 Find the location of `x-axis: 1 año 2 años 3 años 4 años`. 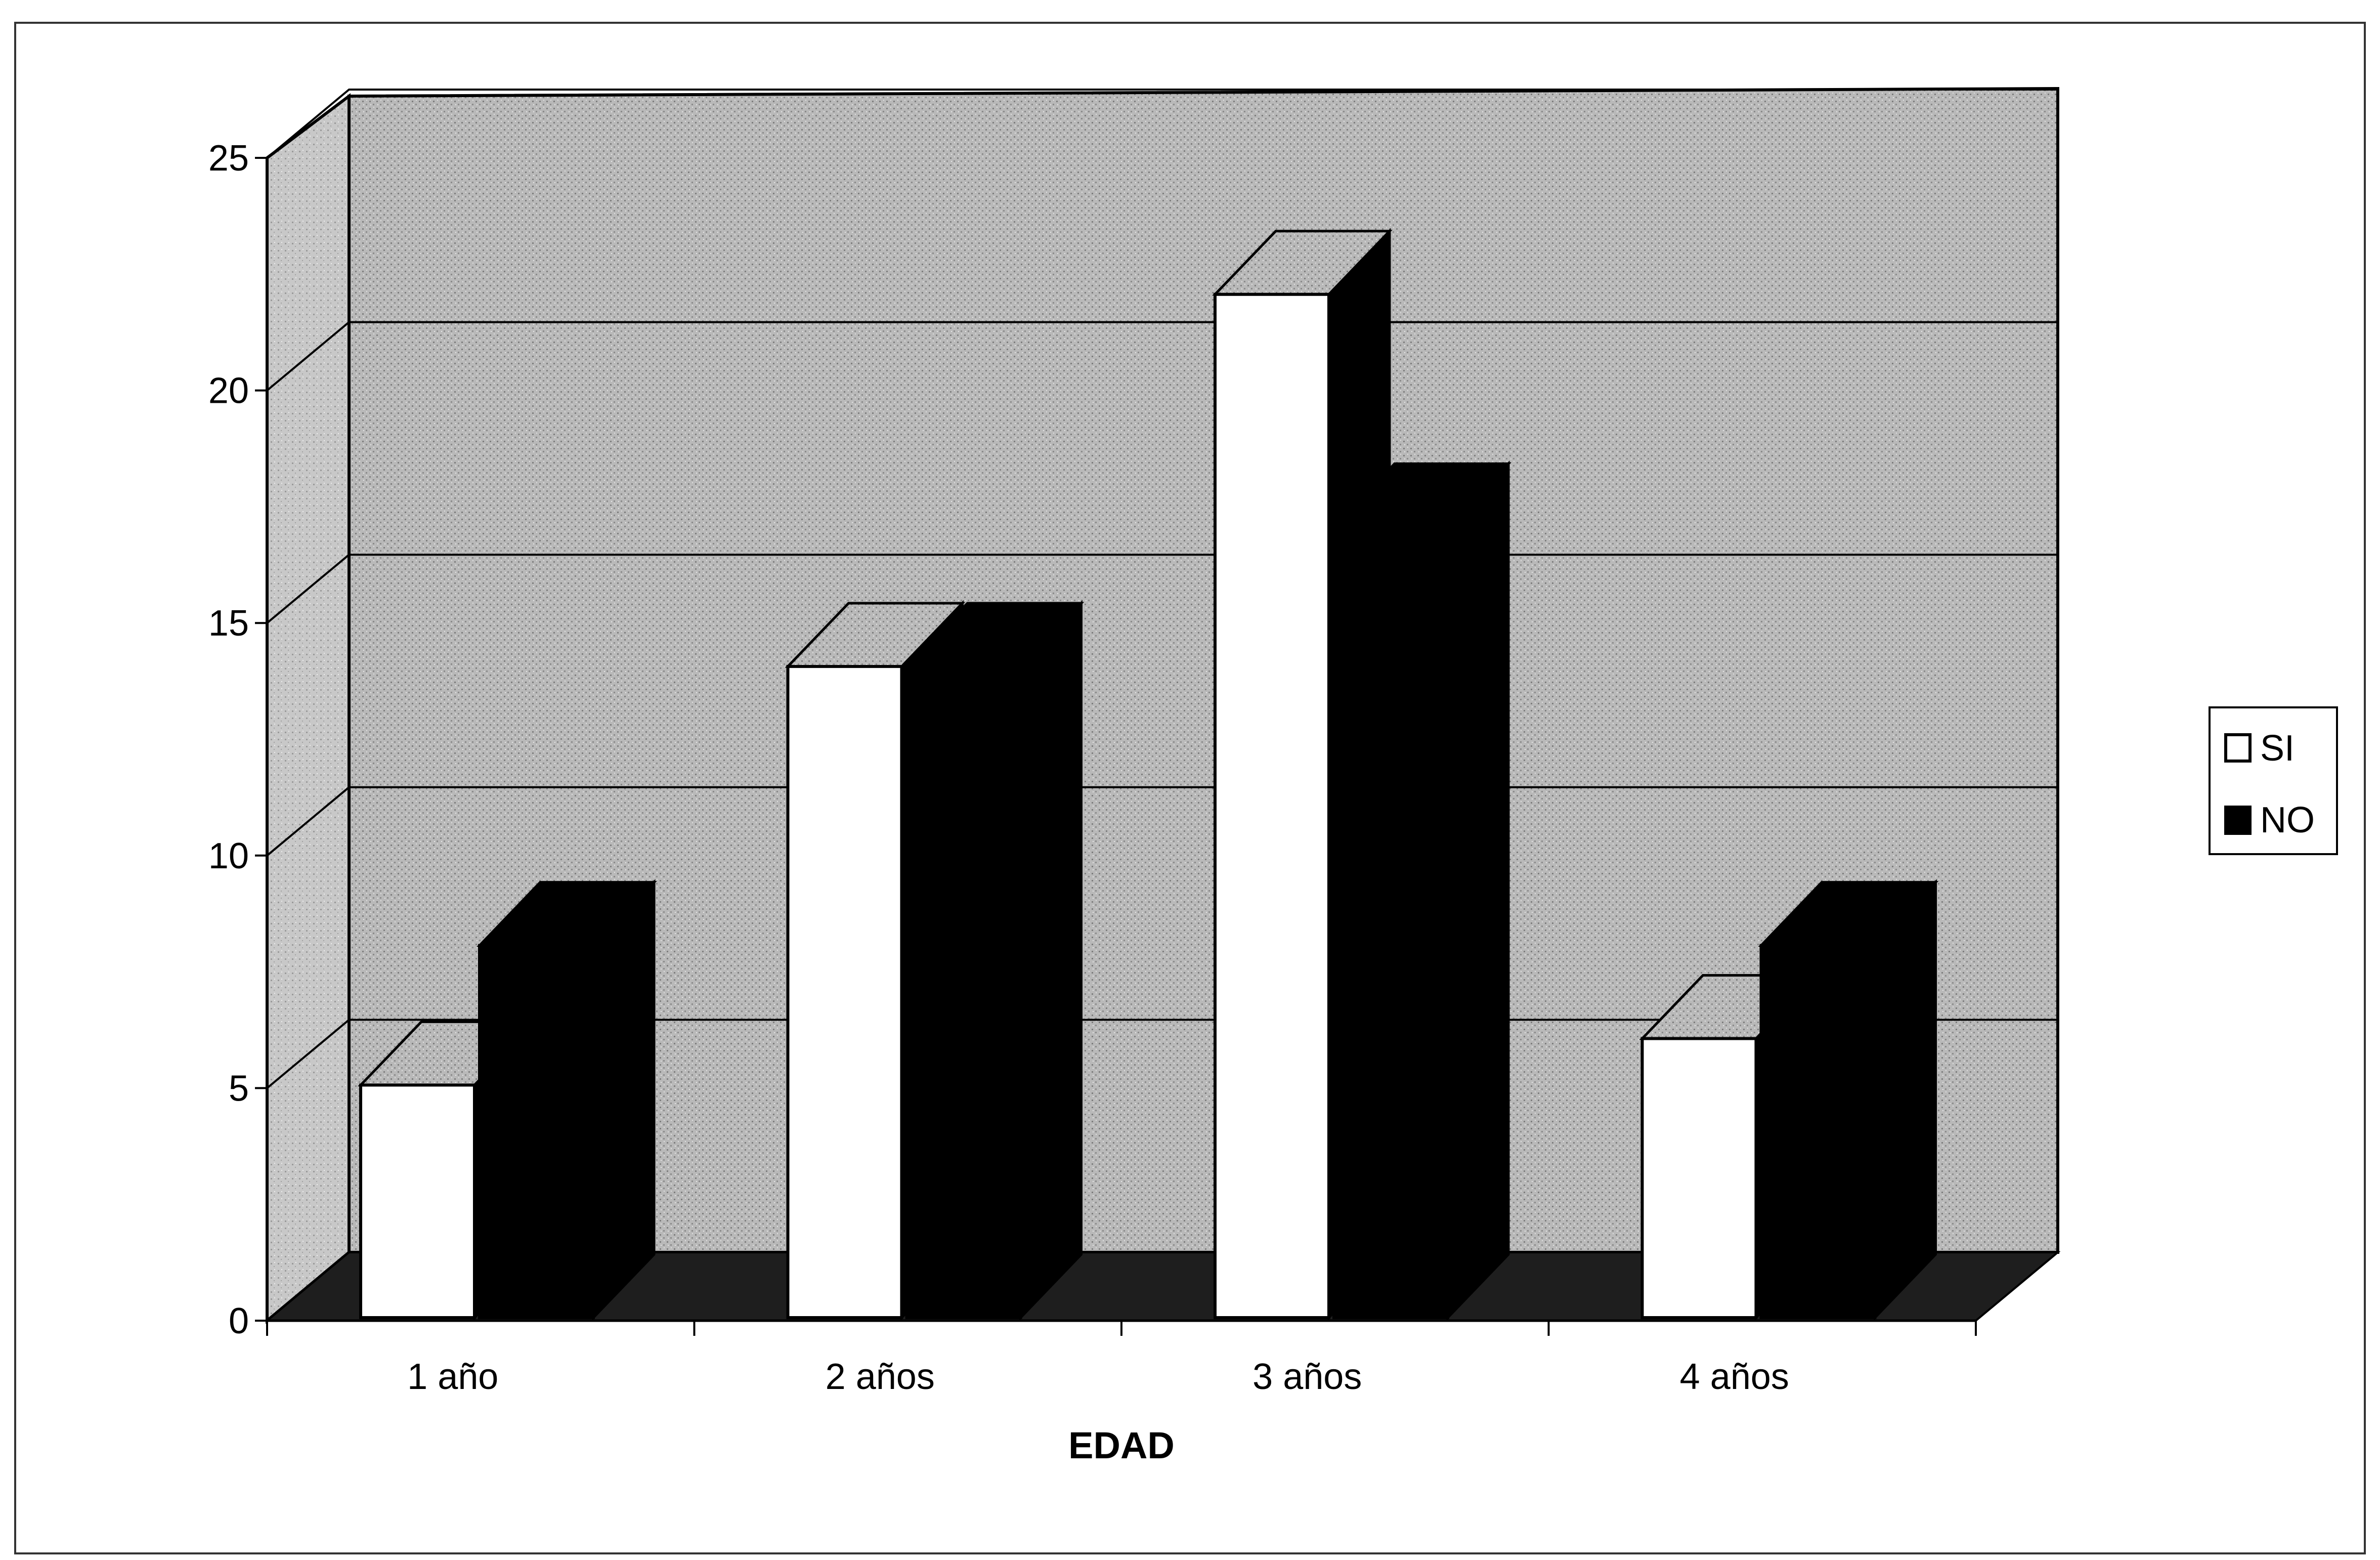

x-axis: 1 año 2 años 3 años 4 años is located at coordinates (1122, 1358).